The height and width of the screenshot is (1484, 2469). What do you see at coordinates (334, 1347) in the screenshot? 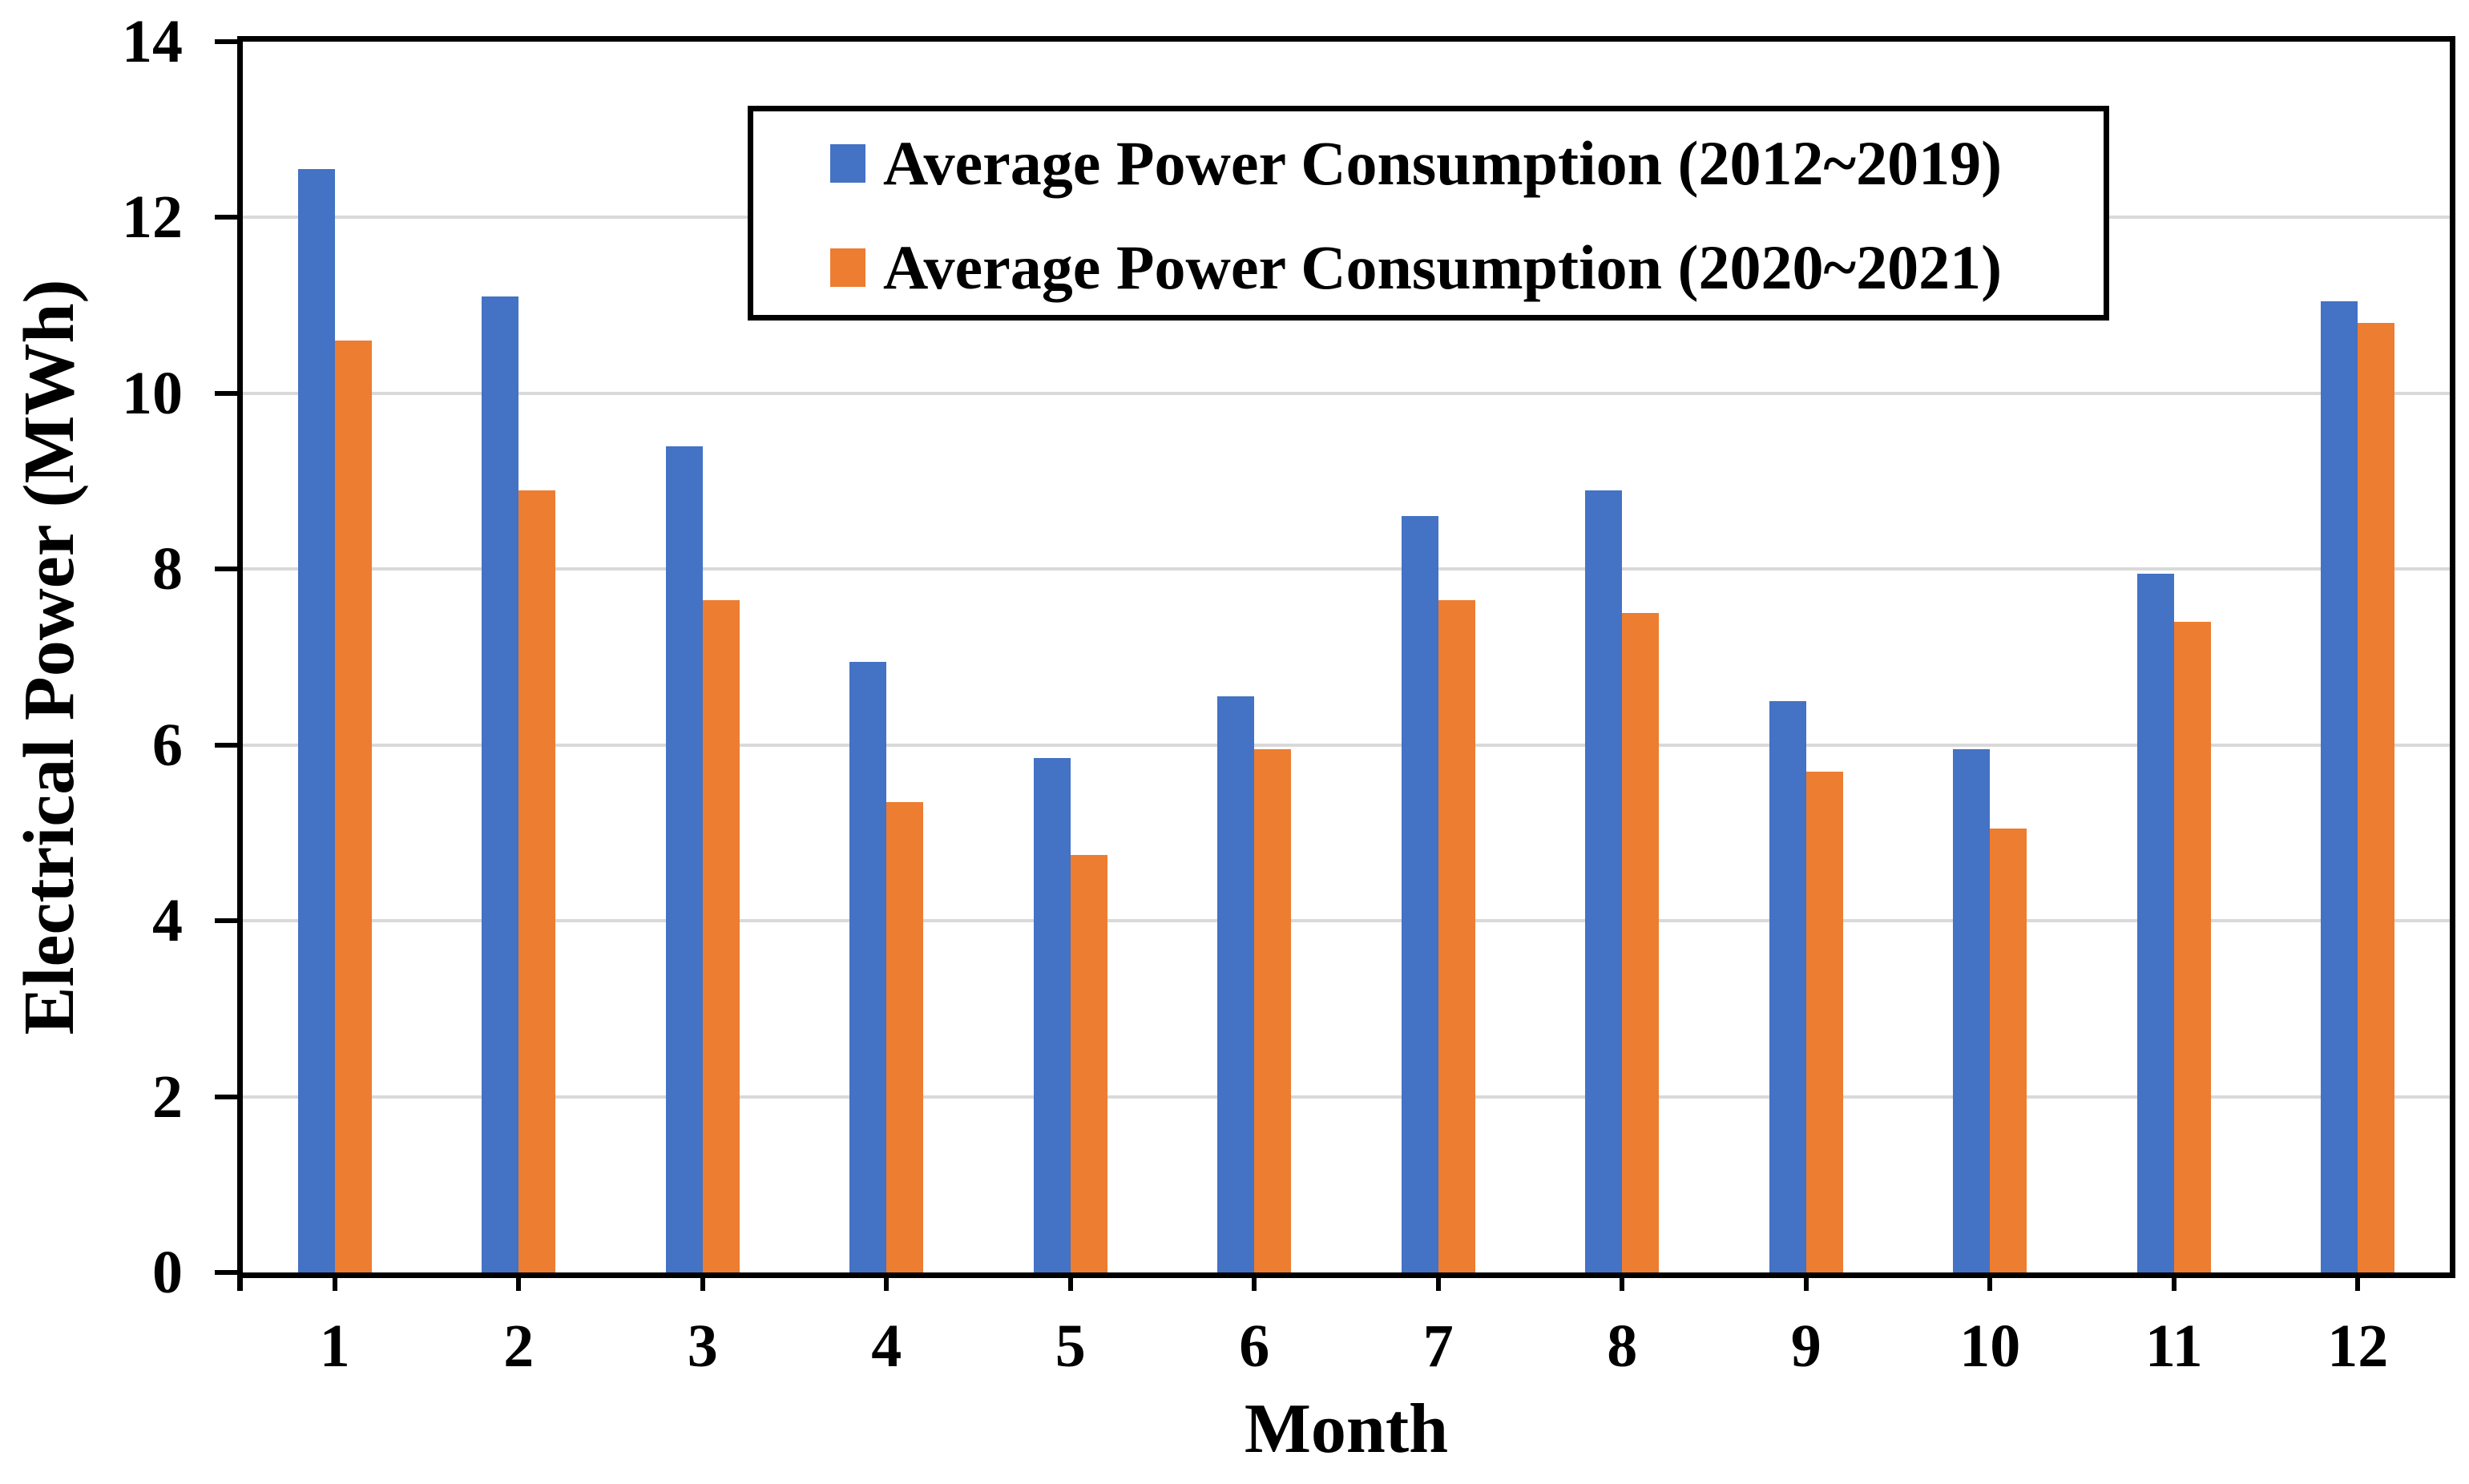
I see `x-tick-label-1: 1` at bounding box center [334, 1347].